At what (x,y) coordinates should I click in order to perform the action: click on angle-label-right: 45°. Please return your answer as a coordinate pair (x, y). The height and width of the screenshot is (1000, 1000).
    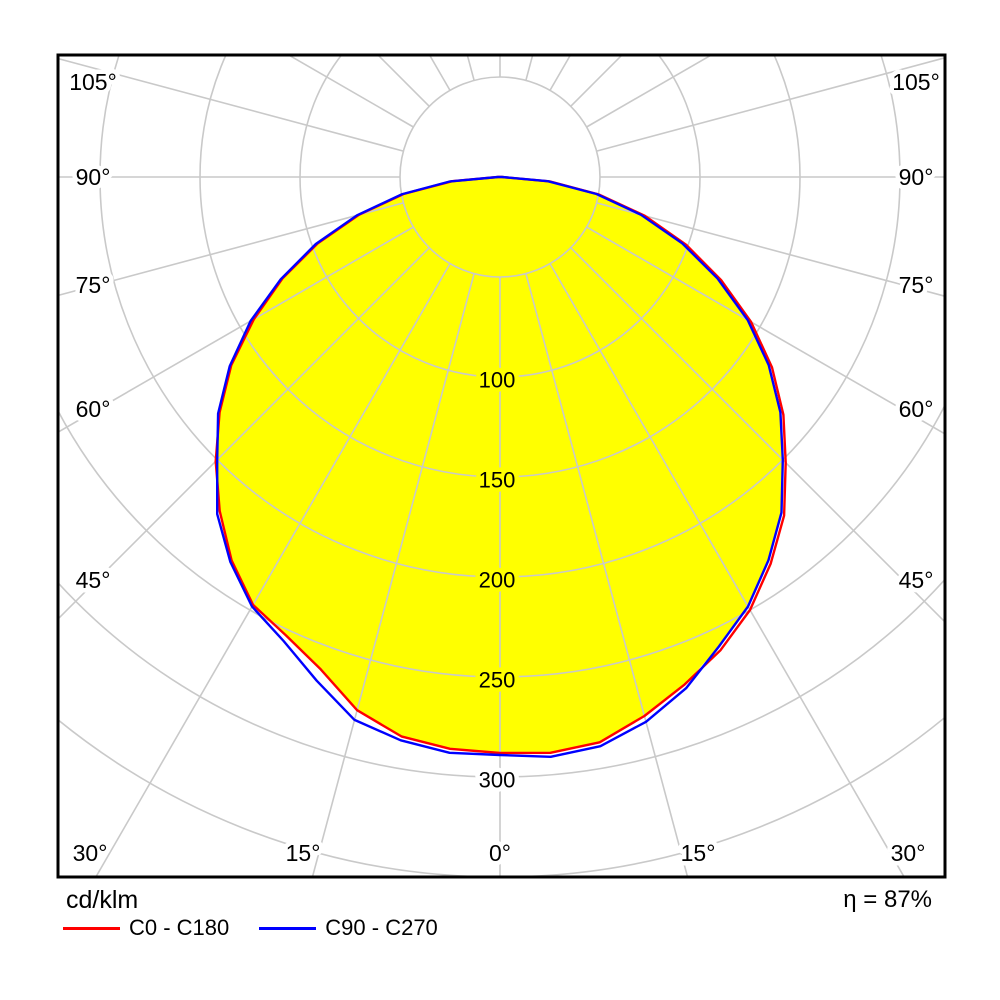
    Looking at the image, I should click on (916, 580).